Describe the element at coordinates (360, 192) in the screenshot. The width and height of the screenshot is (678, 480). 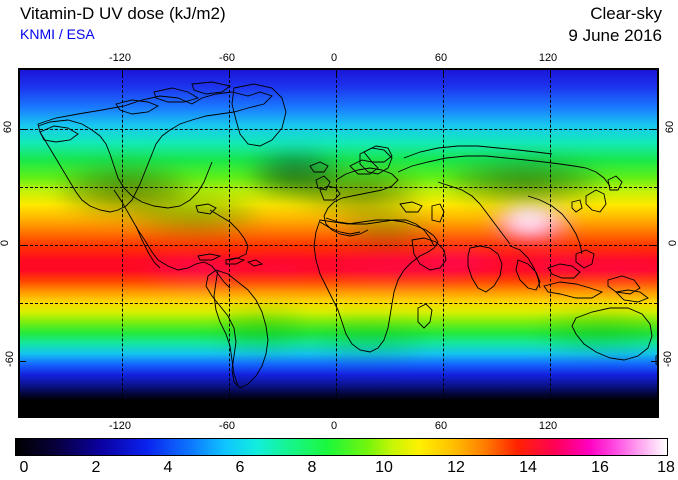
I see `cool-north-atlantic` at that location.